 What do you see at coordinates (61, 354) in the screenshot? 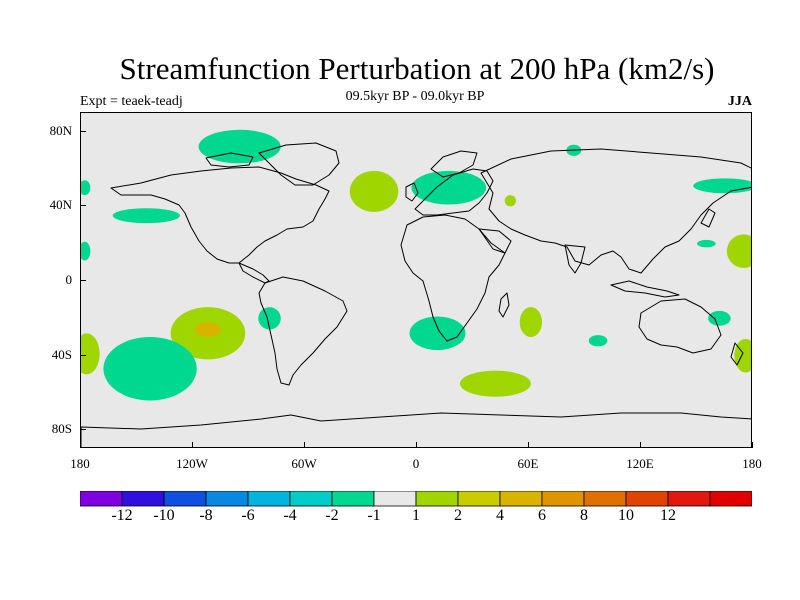
I see `lat-tick-label: 40S` at bounding box center [61, 354].